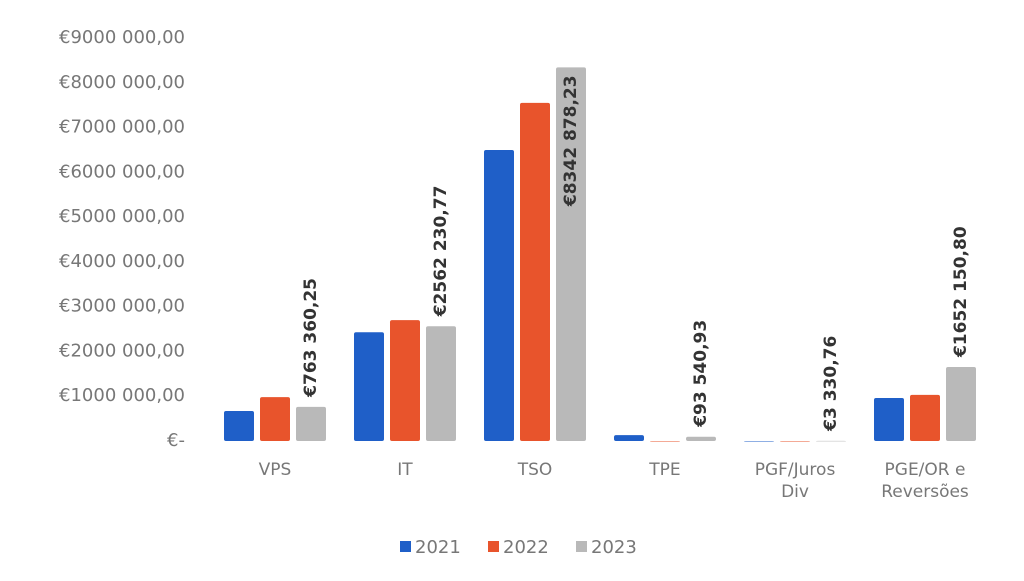 This screenshot has height=581, width=1024. Describe the element at coordinates (535, 470) in the screenshot. I see `x-tick-label: TSO` at that location.